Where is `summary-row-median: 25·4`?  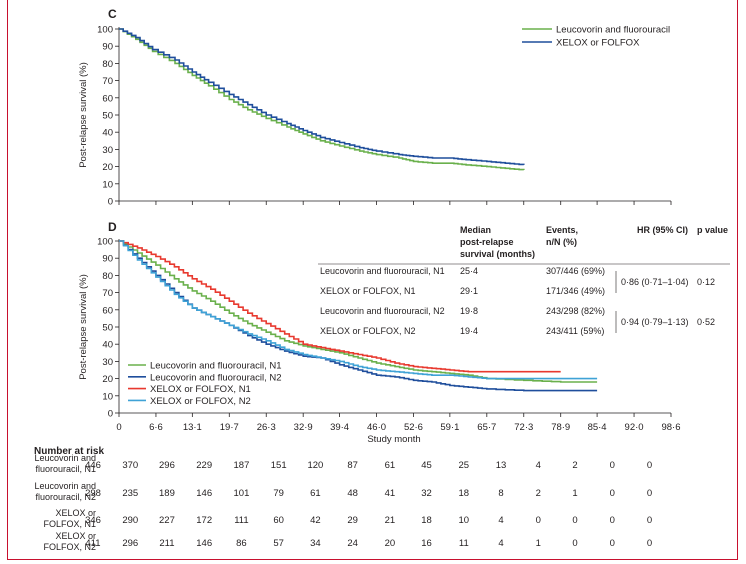
summary-row-median: 25·4 is located at coordinates (469, 271).